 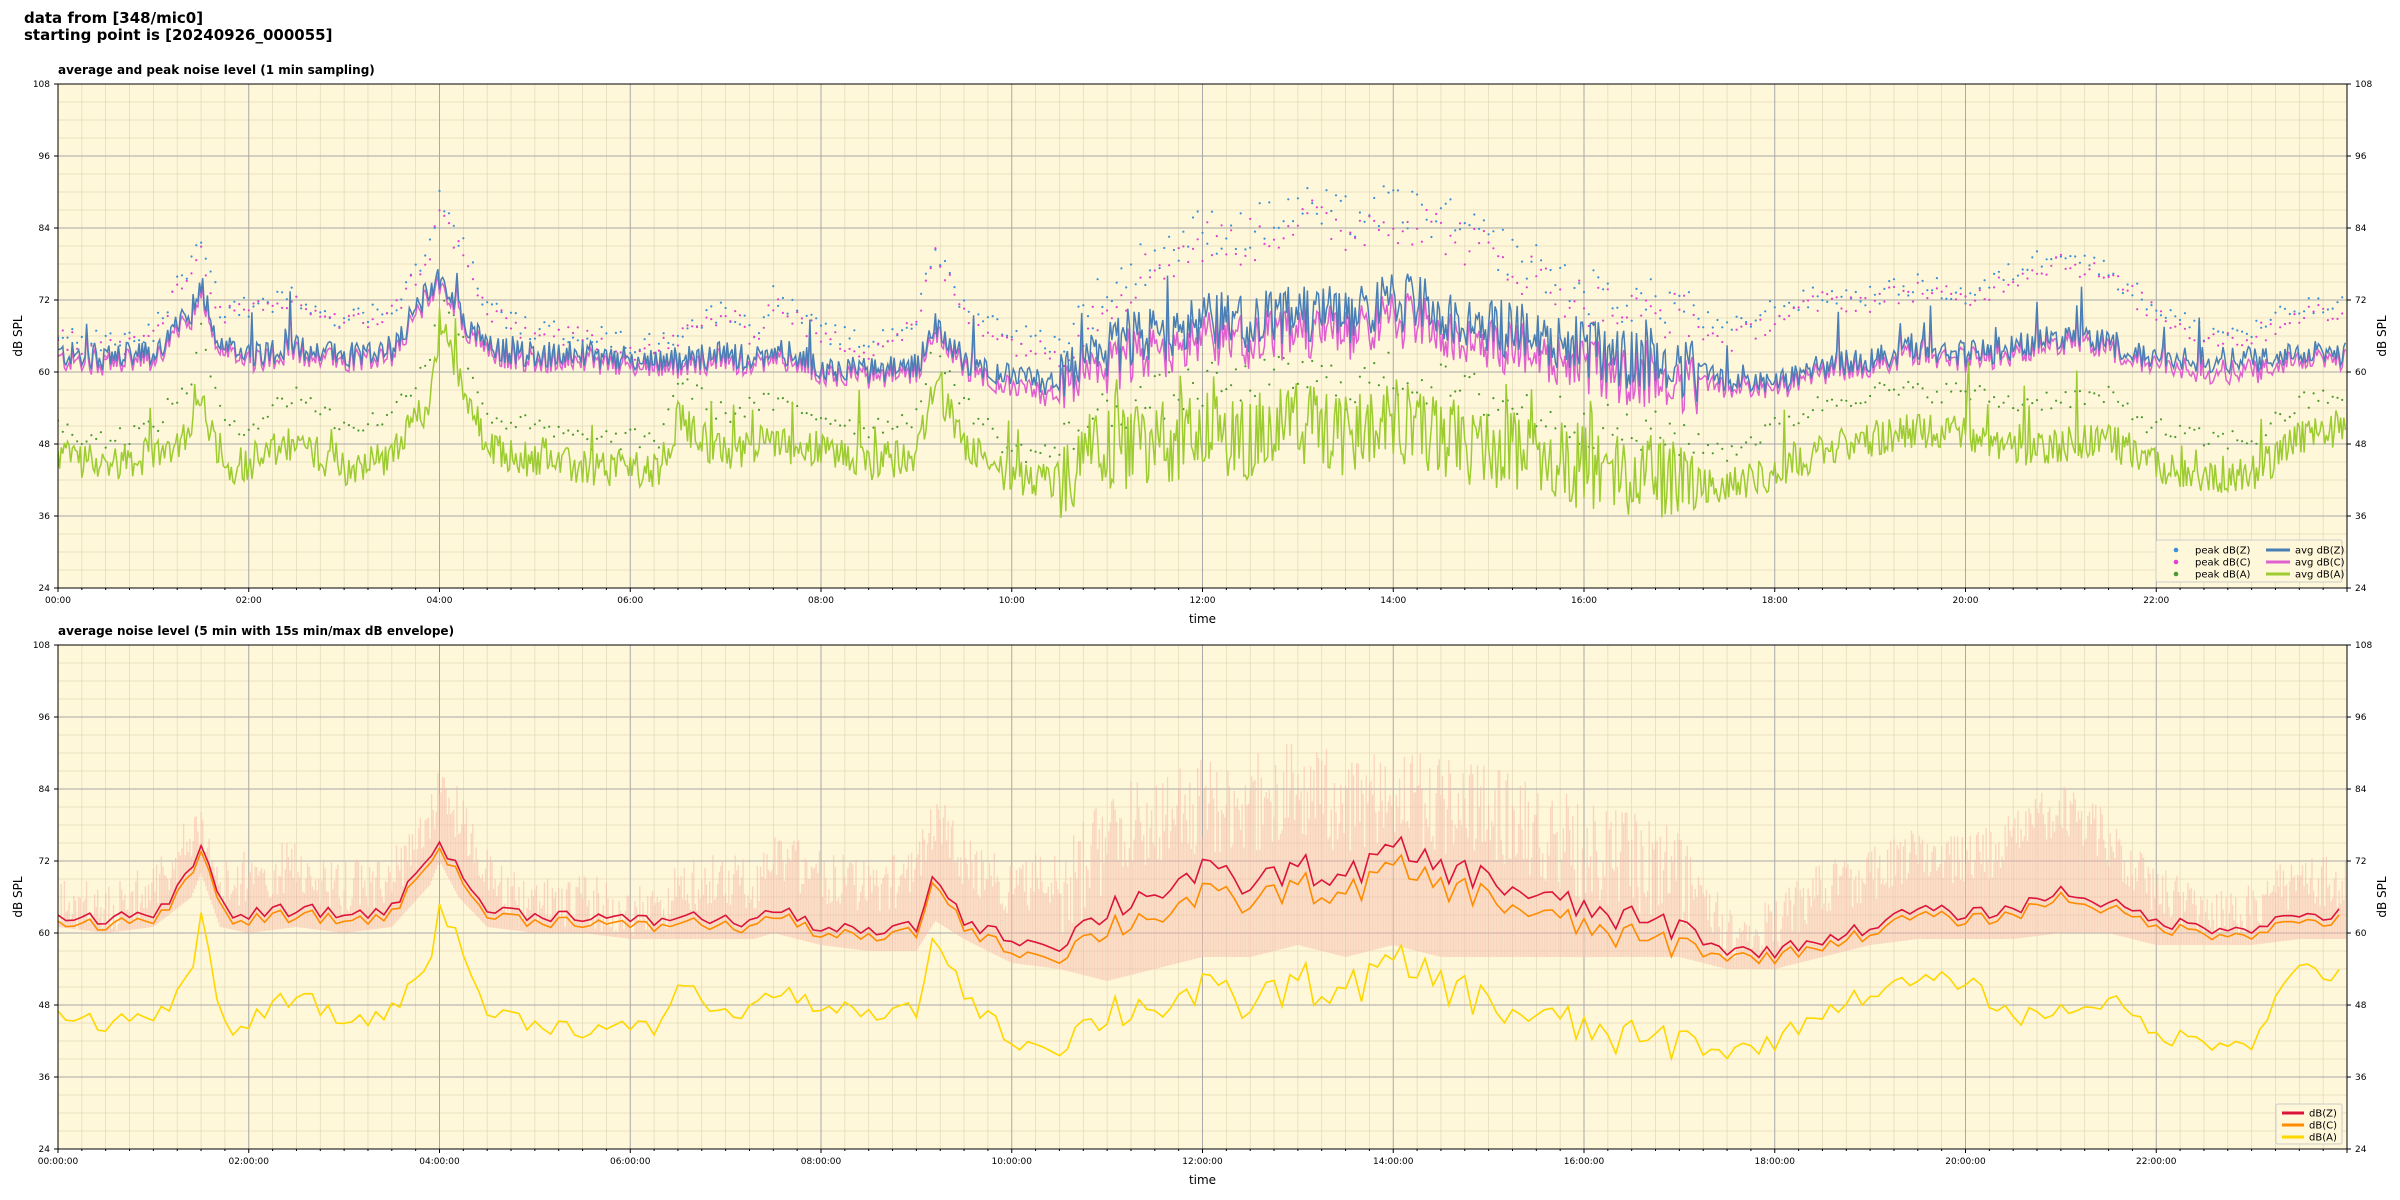 I want to click on x-tick-label: 18:00, so click(x=1775, y=601).